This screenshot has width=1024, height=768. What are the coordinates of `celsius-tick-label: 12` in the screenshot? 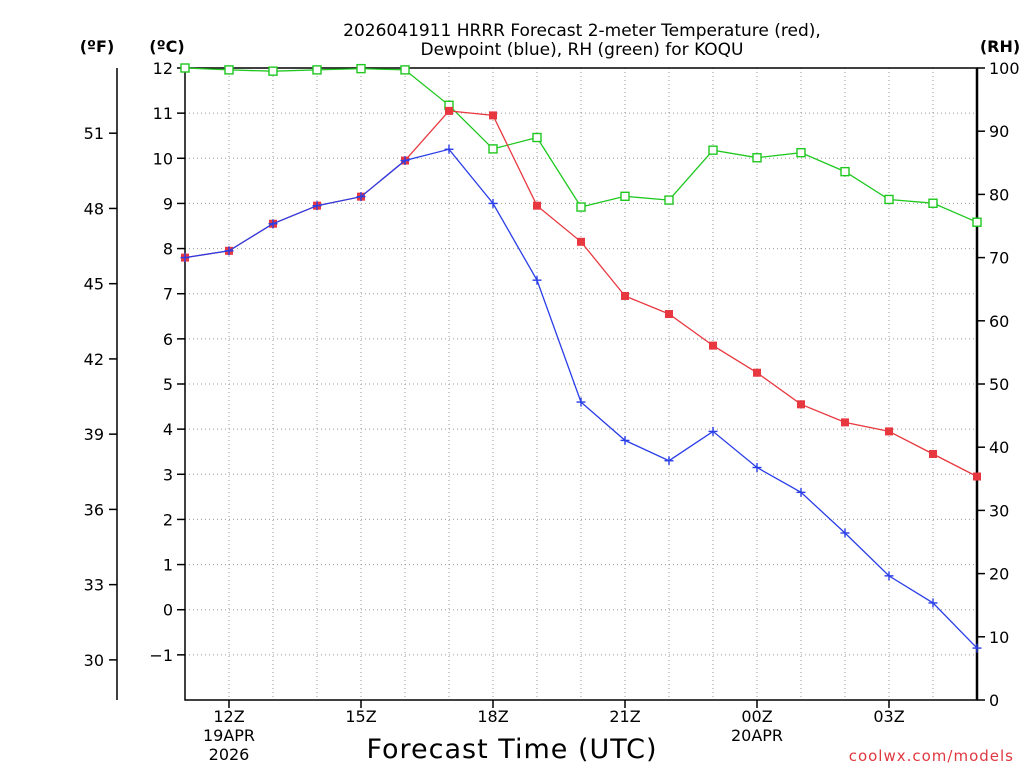 It's located at (163, 68).